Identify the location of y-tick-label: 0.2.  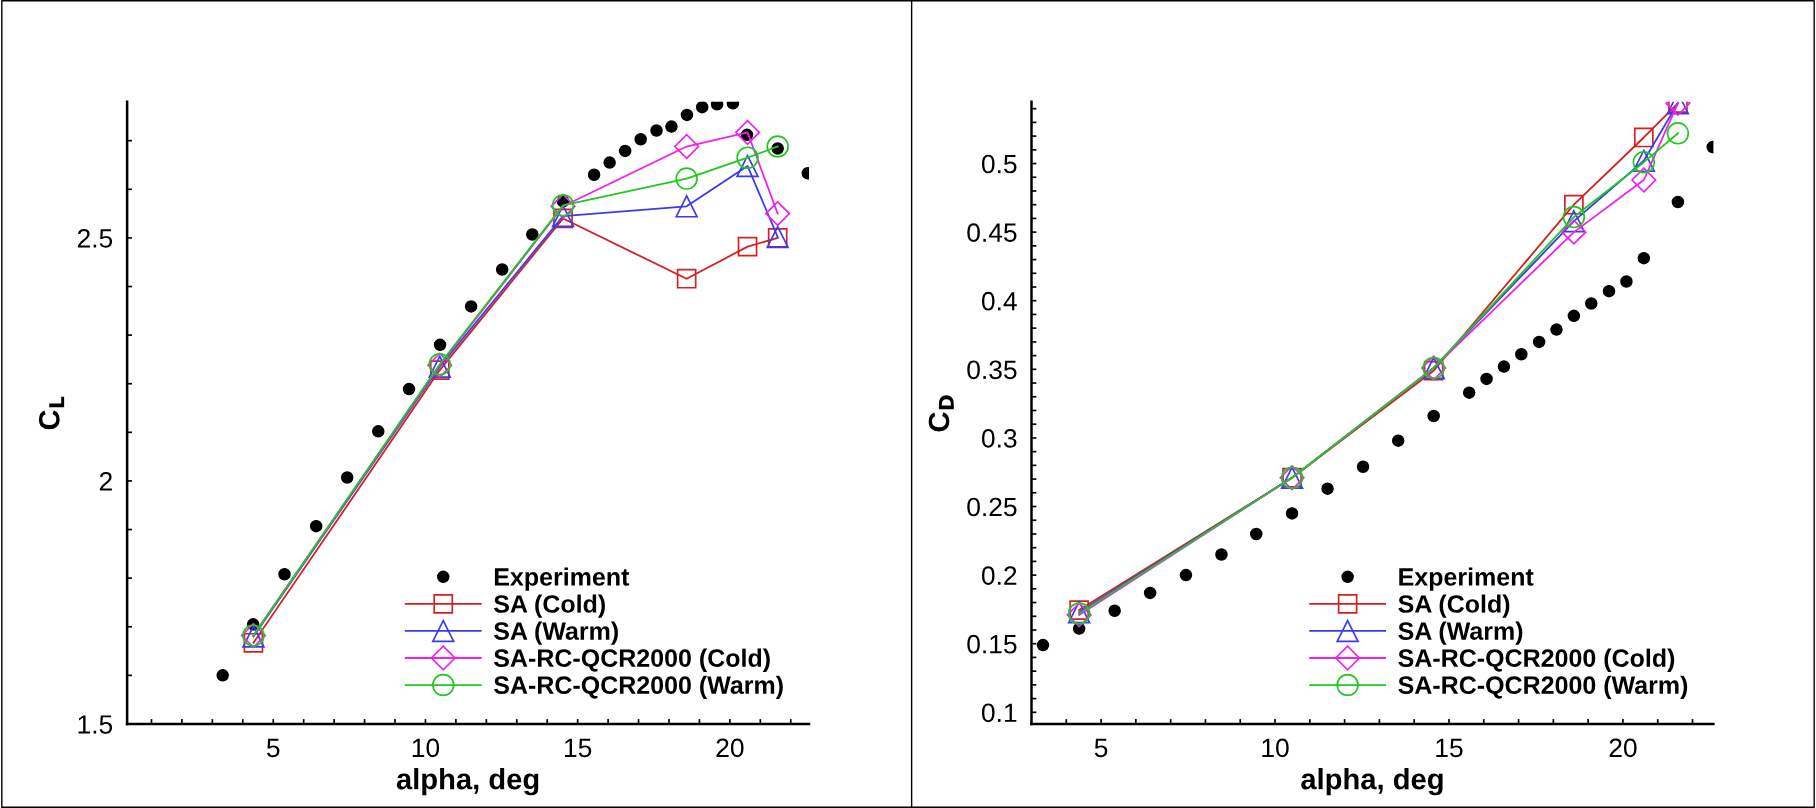
(999, 575).